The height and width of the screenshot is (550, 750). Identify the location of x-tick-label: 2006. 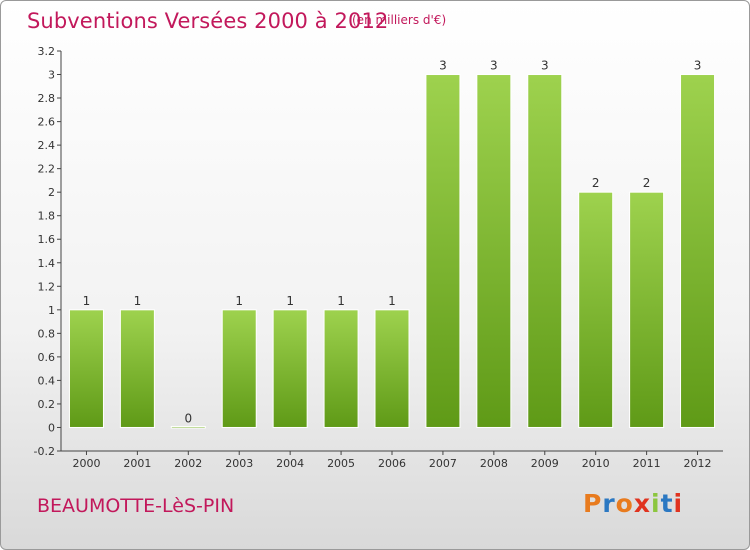
(392, 463).